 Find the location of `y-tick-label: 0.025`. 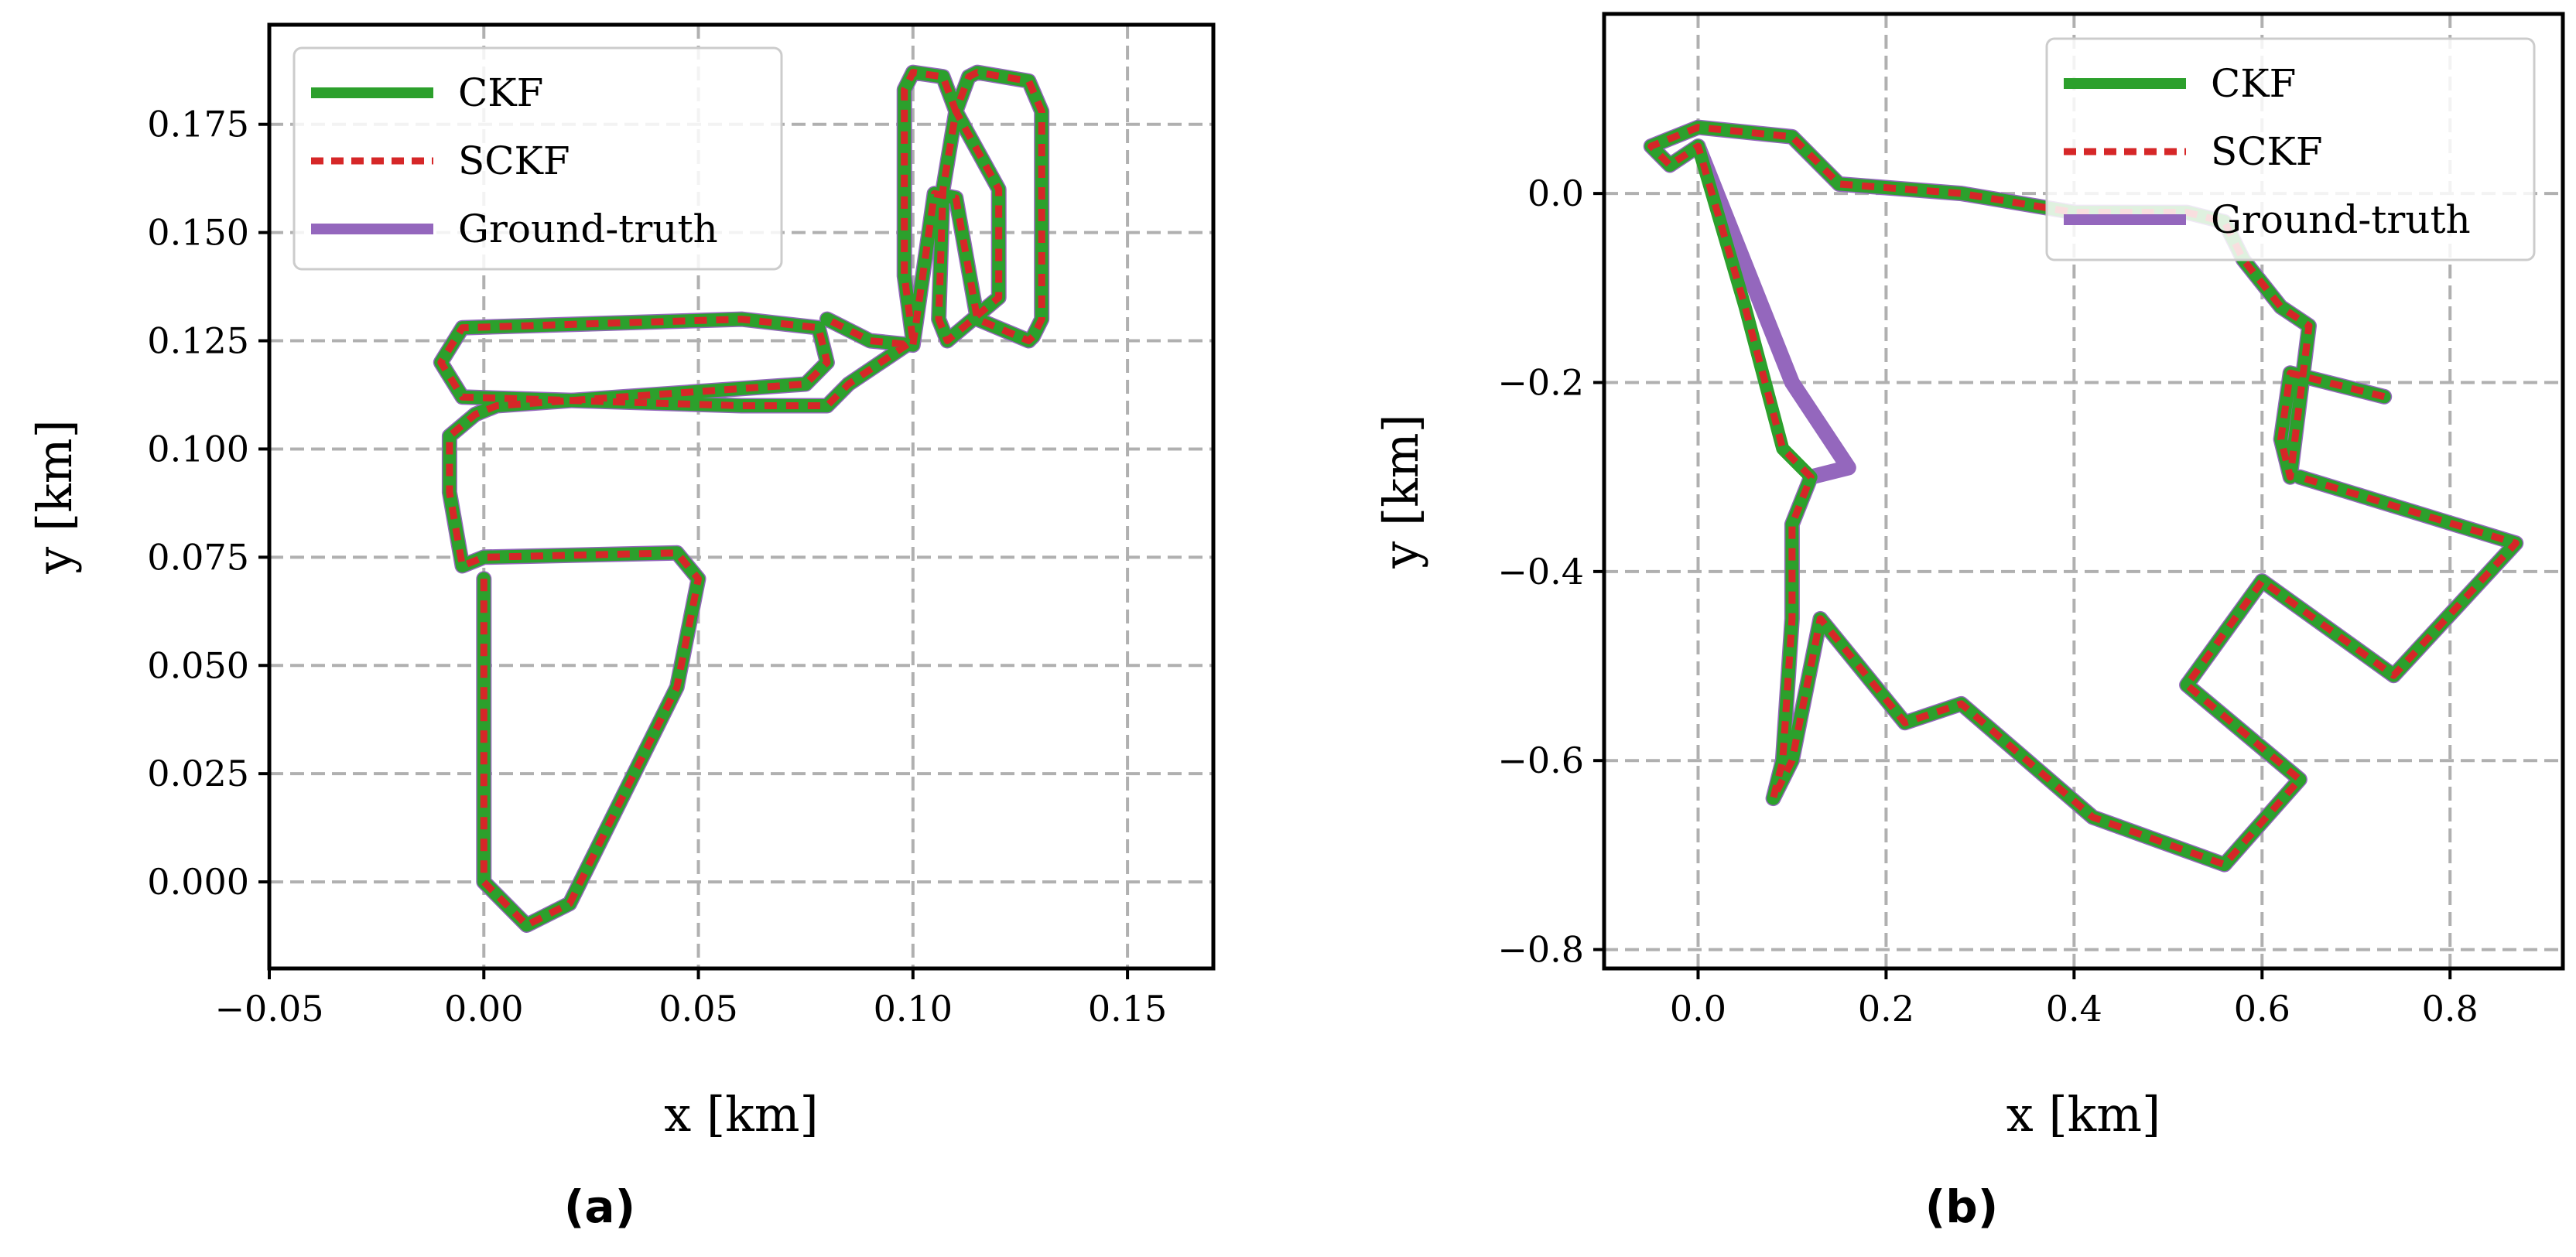

y-tick-label: 0.025 is located at coordinates (198, 773).